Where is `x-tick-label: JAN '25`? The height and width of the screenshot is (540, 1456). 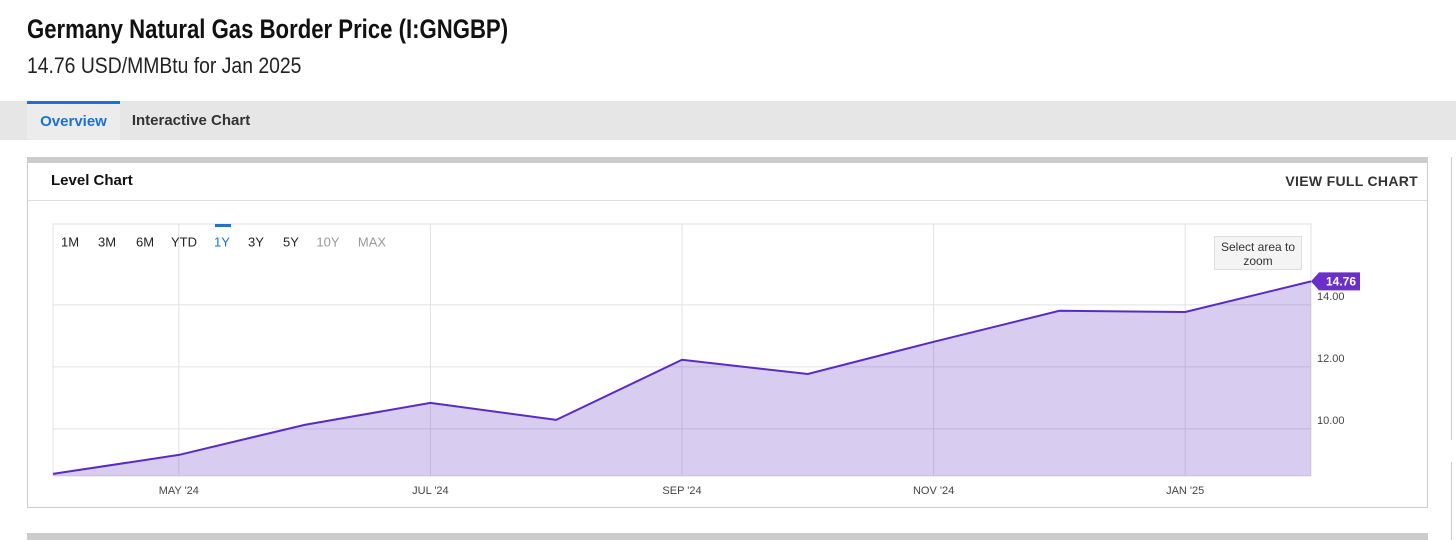
x-tick-label: JAN '25 is located at coordinates (1185, 491).